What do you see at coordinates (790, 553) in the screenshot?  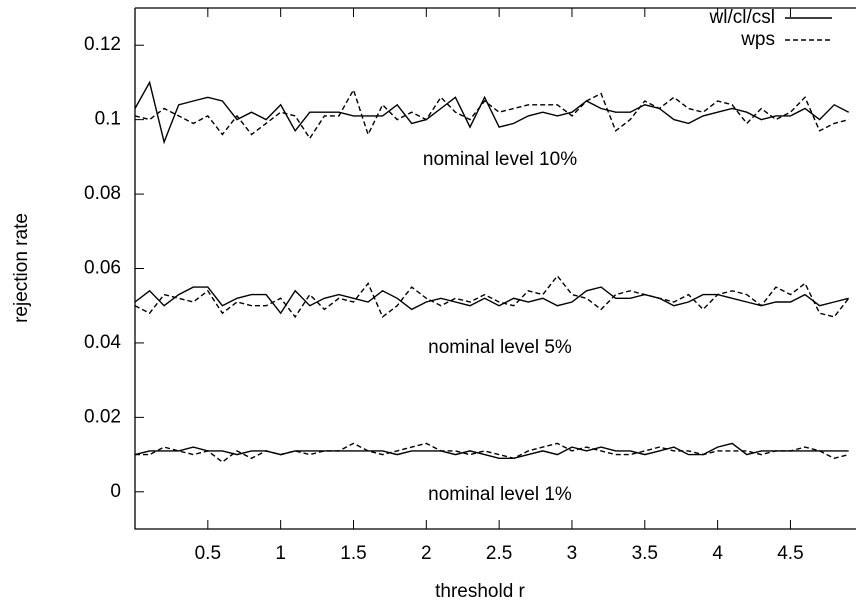 I see `x-tick-label: 4.5` at bounding box center [790, 553].